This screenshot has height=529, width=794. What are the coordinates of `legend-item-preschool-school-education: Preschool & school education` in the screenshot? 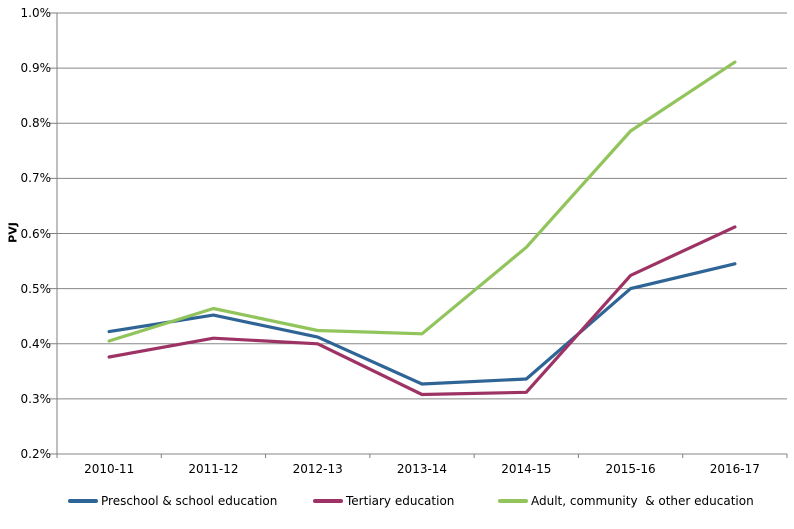 It's located at (172, 501).